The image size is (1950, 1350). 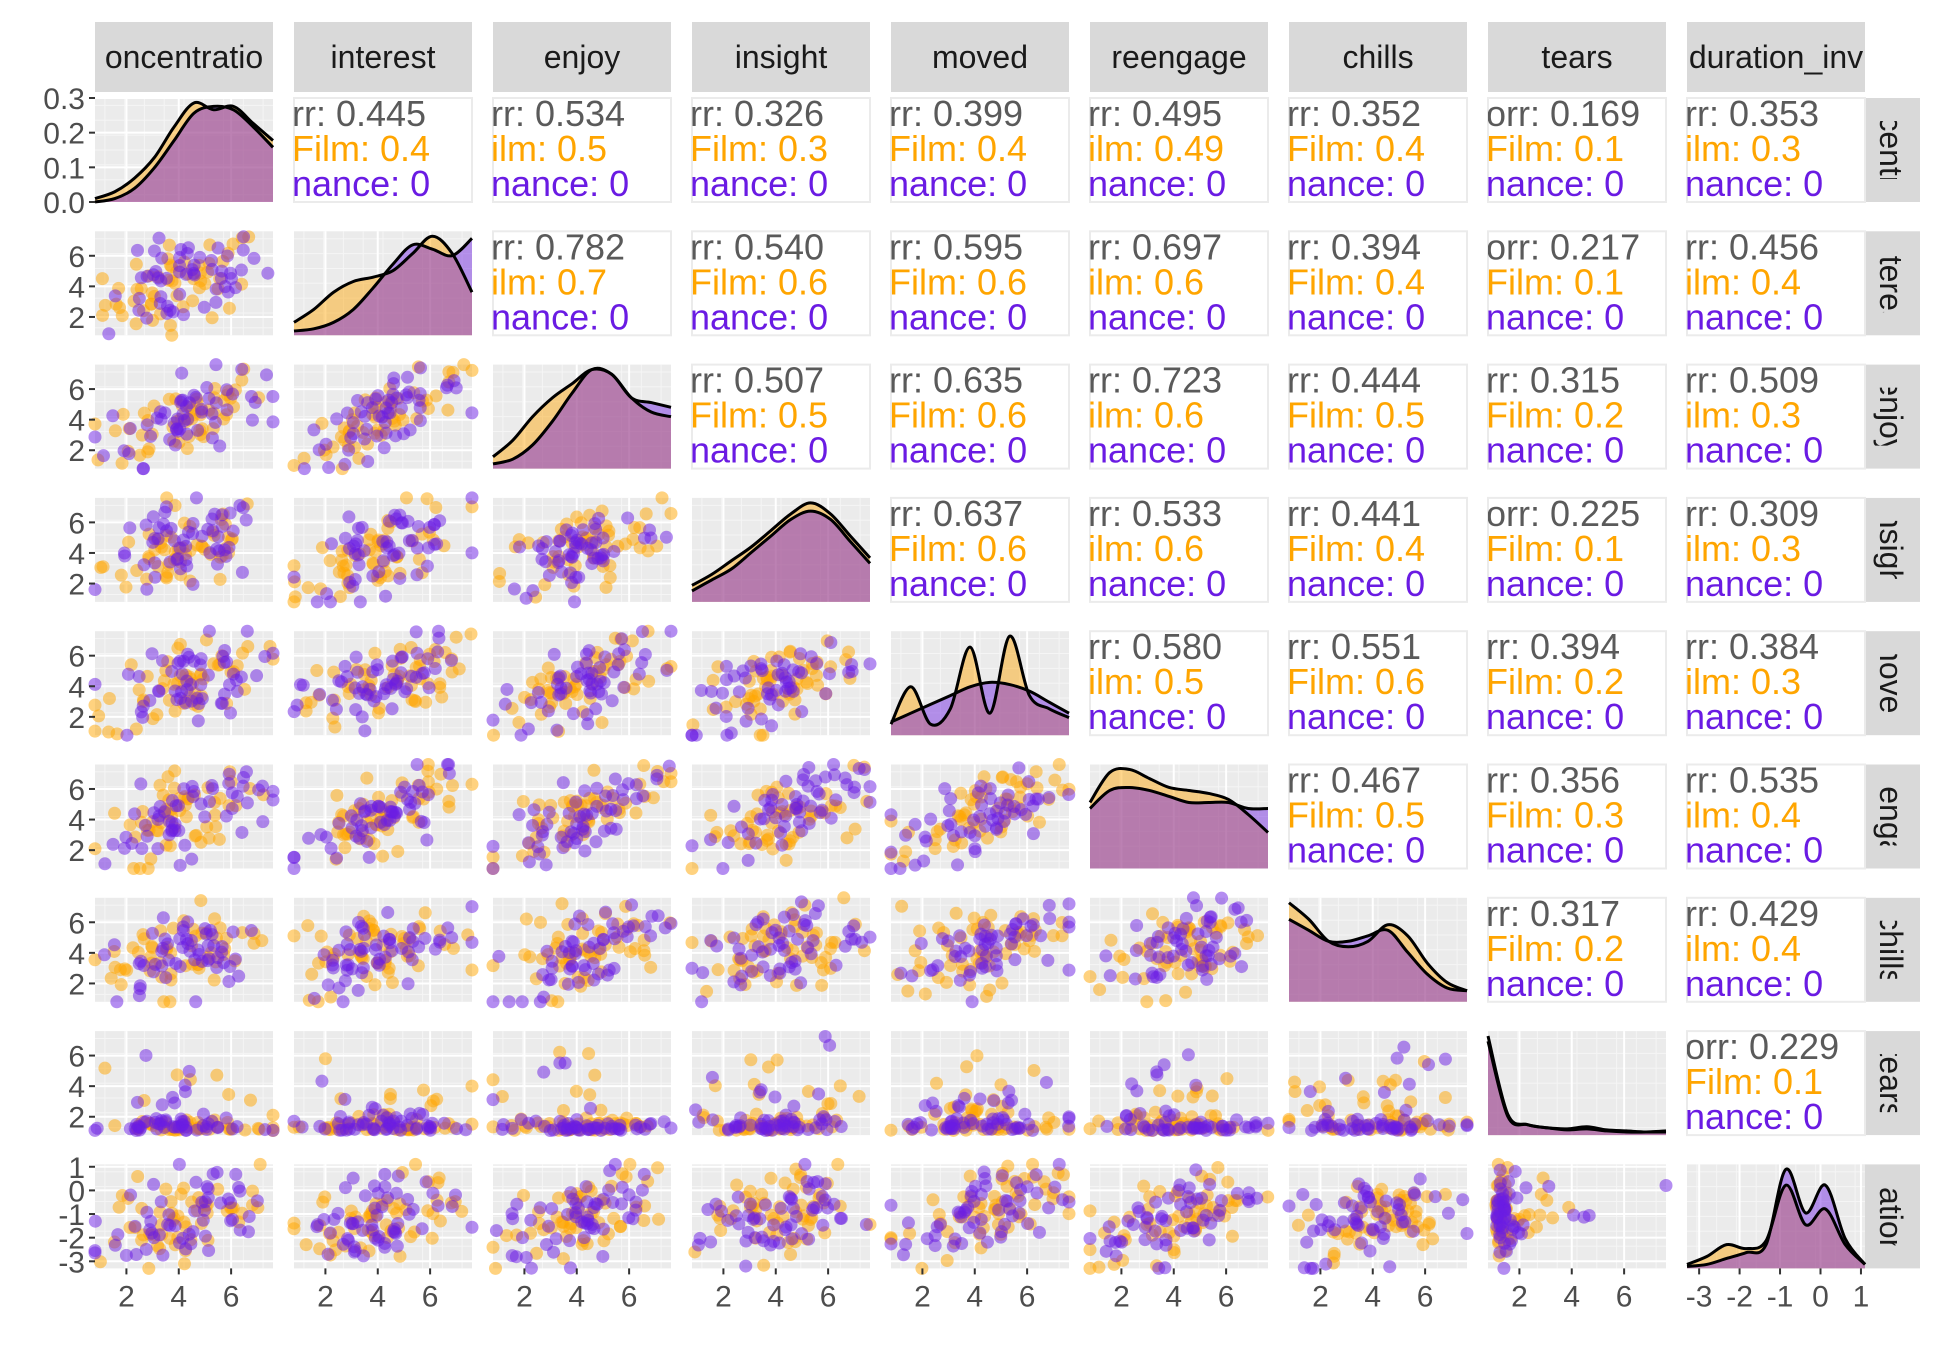 I want to click on strip-right-label: interest, so click(x=1891, y=283).